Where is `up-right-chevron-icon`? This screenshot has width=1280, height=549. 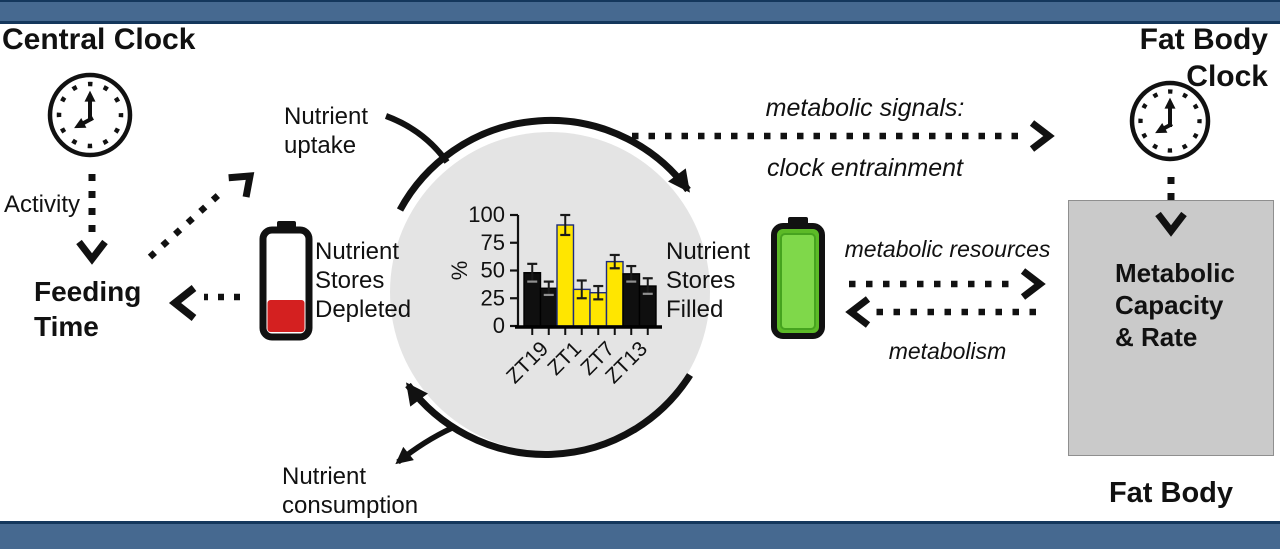
up-right-chevron-icon is located at coordinates (241, 185).